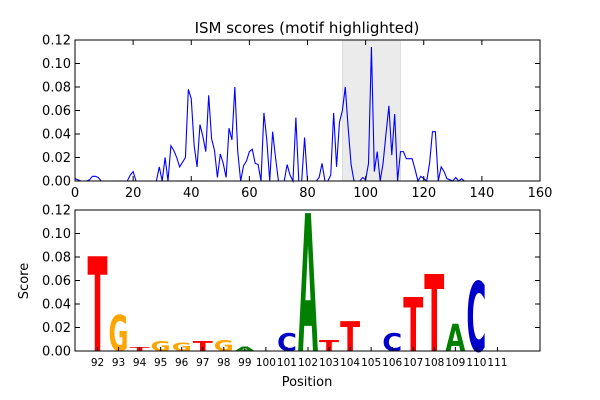  Describe the element at coordinates (182, 363) in the screenshot. I see `logo-x-tick-label: 96` at that location.